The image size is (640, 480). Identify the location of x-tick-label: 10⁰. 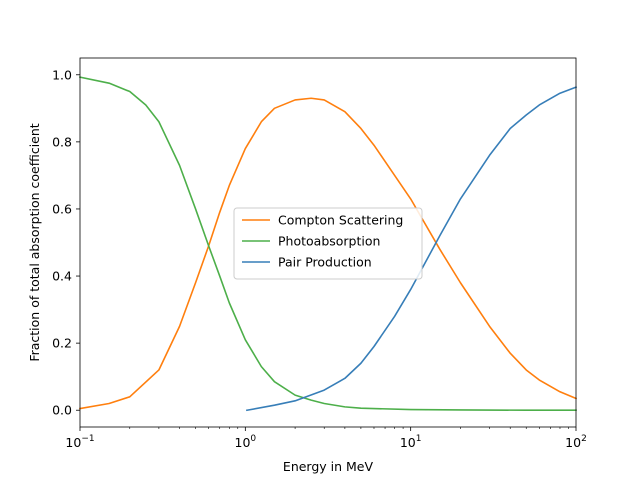
(246, 442).